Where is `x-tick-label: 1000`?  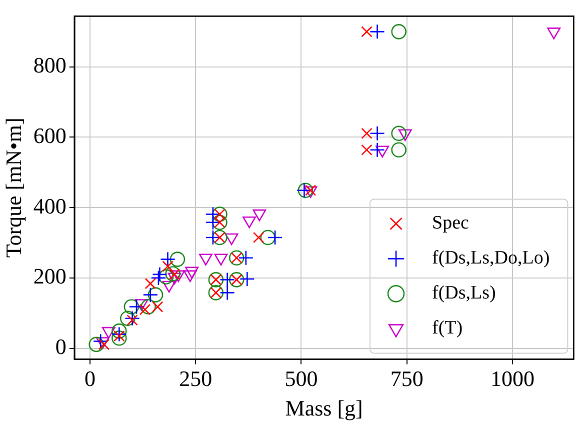
x-tick-label: 1000 is located at coordinates (512, 379).